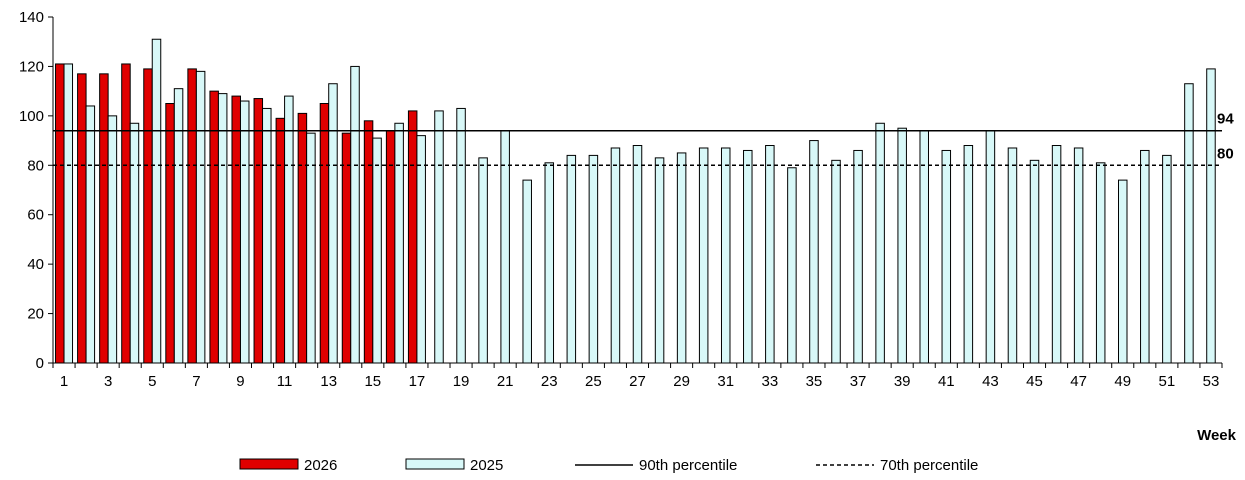 This screenshot has width=1245, height=480. What do you see at coordinates (990, 381) in the screenshot?
I see `x-tick-label: 43` at bounding box center [990, 381].